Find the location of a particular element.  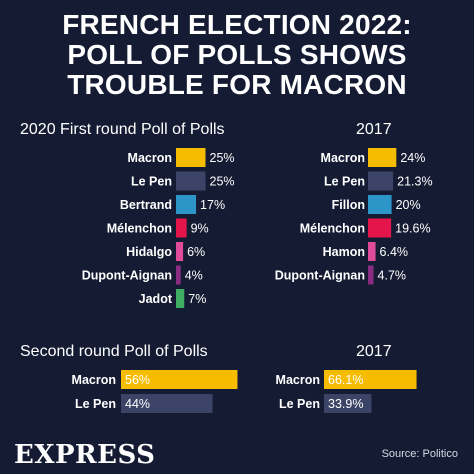

first-2017-value-label: 20% is located at coordinates (408, 205).